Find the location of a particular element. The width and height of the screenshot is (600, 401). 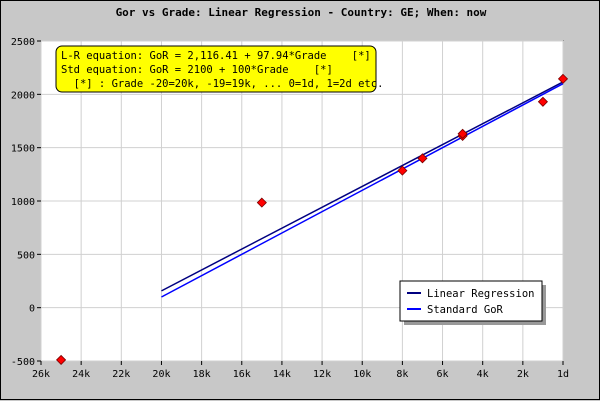

y-tick-label: 1500 is located at coordinates (23, 149).